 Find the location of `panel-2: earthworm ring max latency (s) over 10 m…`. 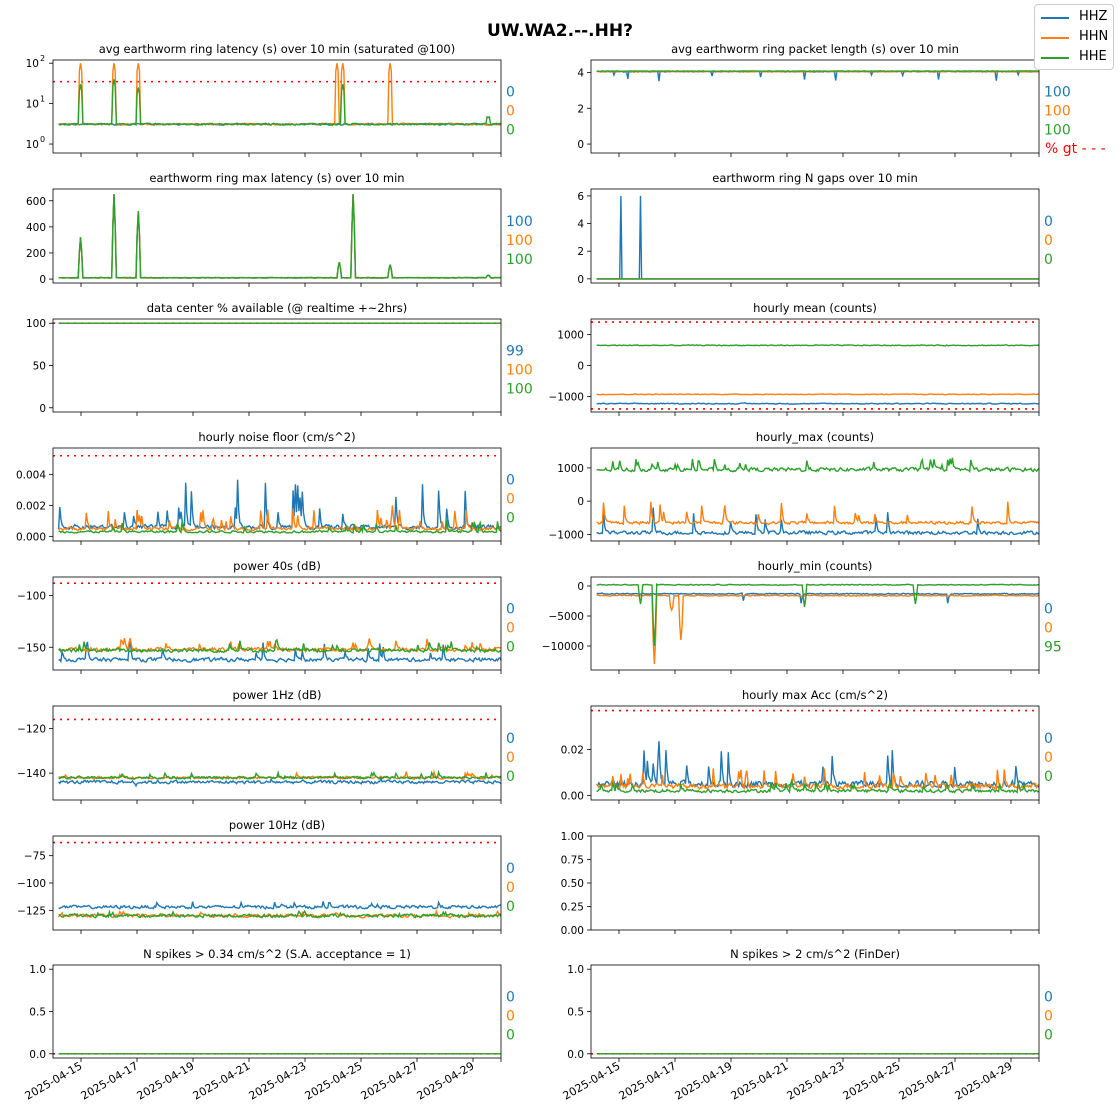

panel-2: earthworm ring max latency (s) over 10 m… is located at coordinates (279, 229).